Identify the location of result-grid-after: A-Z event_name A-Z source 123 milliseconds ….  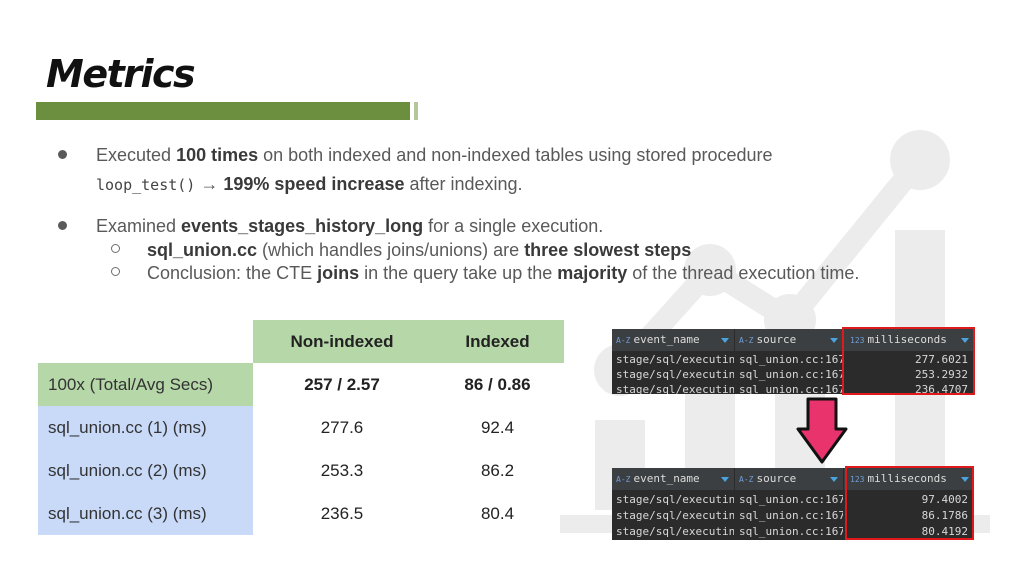
(793, 504).